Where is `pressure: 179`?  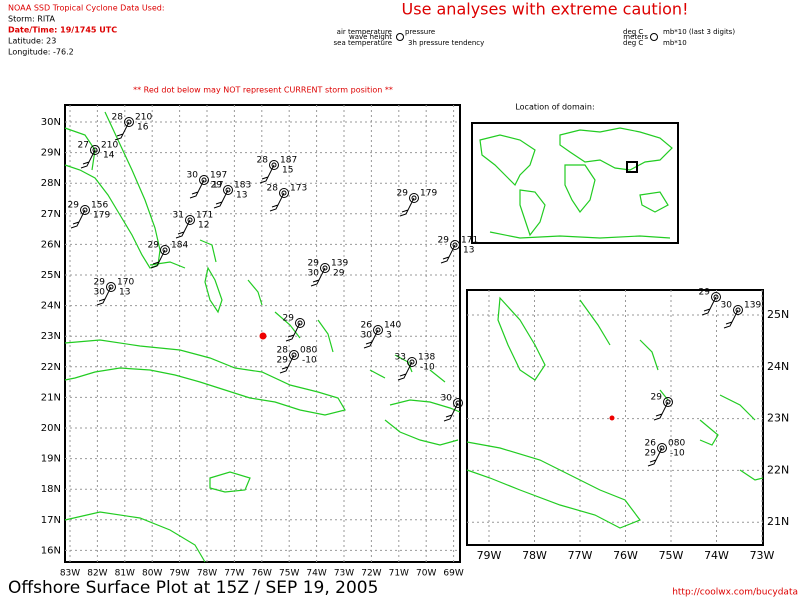 pressure: 179 is located at coordinates (428, 194).